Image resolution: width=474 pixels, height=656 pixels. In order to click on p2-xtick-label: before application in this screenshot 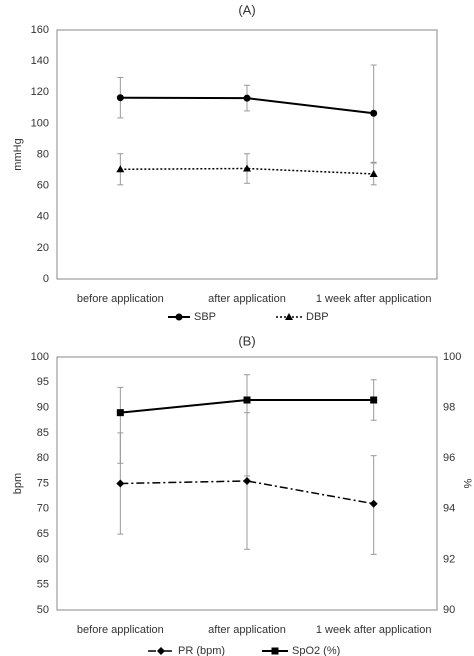, I will do `click(120, 630)`.